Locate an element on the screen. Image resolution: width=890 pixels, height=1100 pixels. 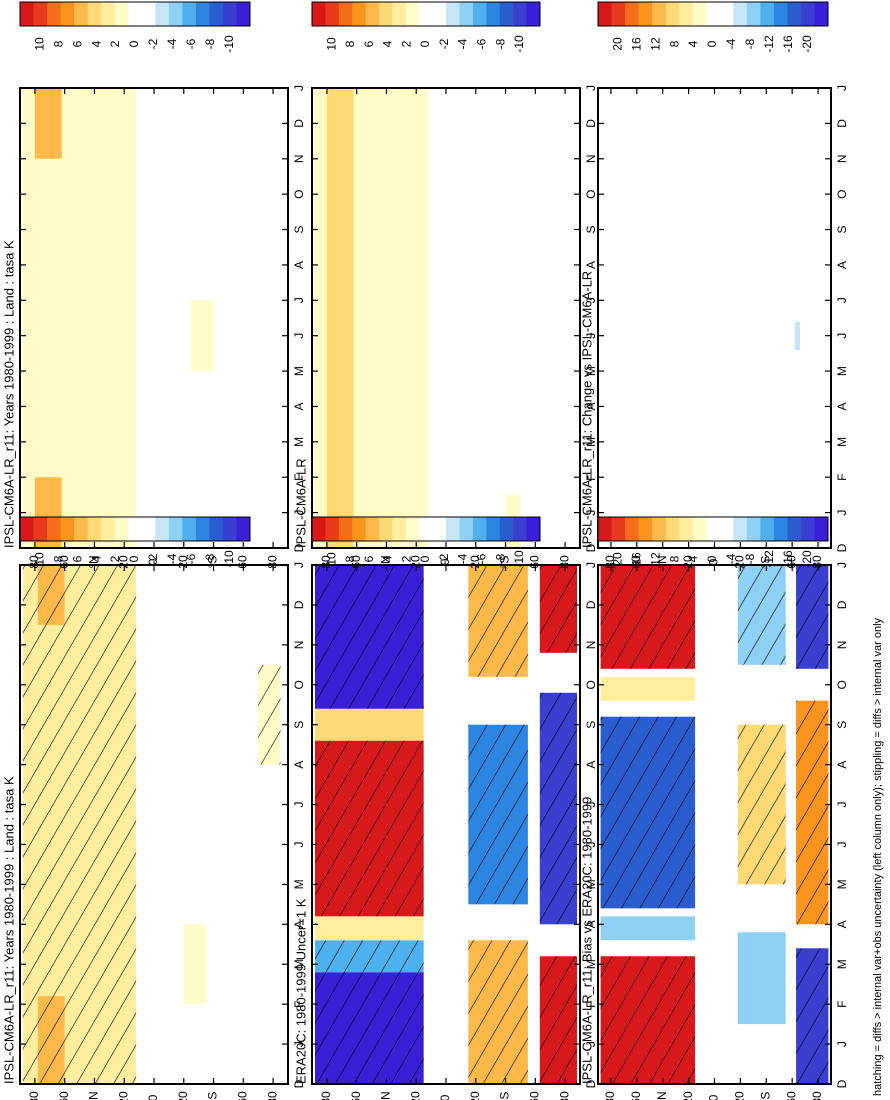
colorbar-label: -2 is located at coordinates (153, 43).